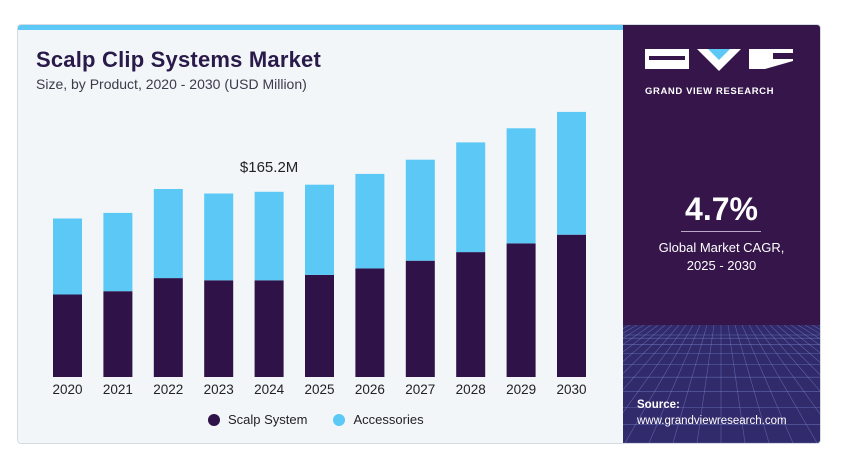 Image resolution: width=847 pixels, height=450 pixels. What do you see at coordinates (721, 257) in the screenshot?
I see `cagr-label: Global Market CAGR, 2025 - 2030` at bounding box center [721, 257].